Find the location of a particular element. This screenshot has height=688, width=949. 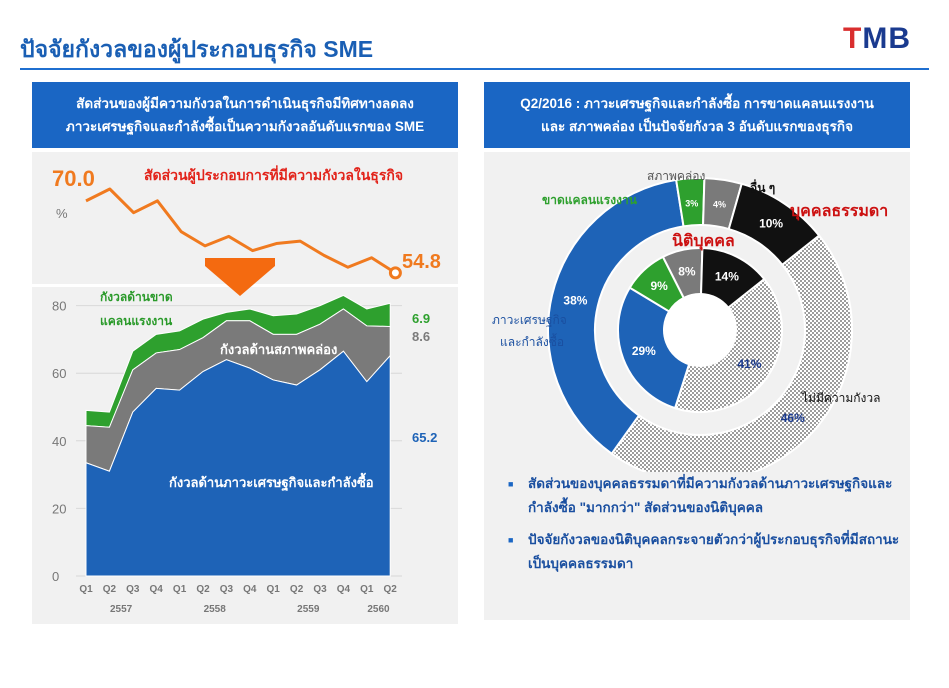

liquidity-end-value: 8.6 is located at coordinates (421, 336).